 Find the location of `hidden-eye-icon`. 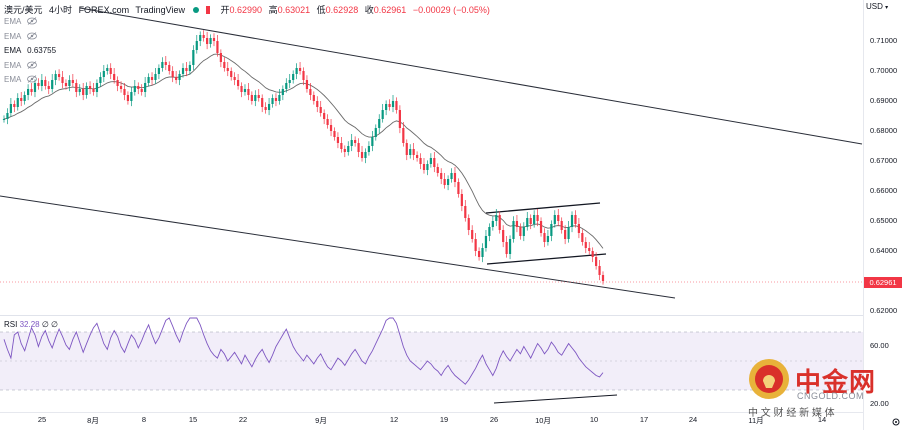

hidden-eye-icon is located at coordinates (32, 79).